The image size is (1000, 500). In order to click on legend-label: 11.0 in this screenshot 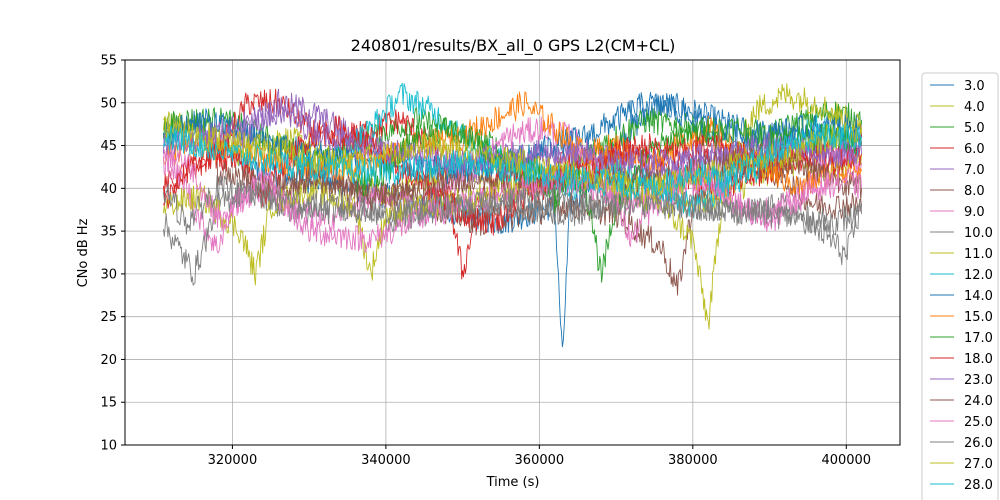, I will do `click(978, 254)`.